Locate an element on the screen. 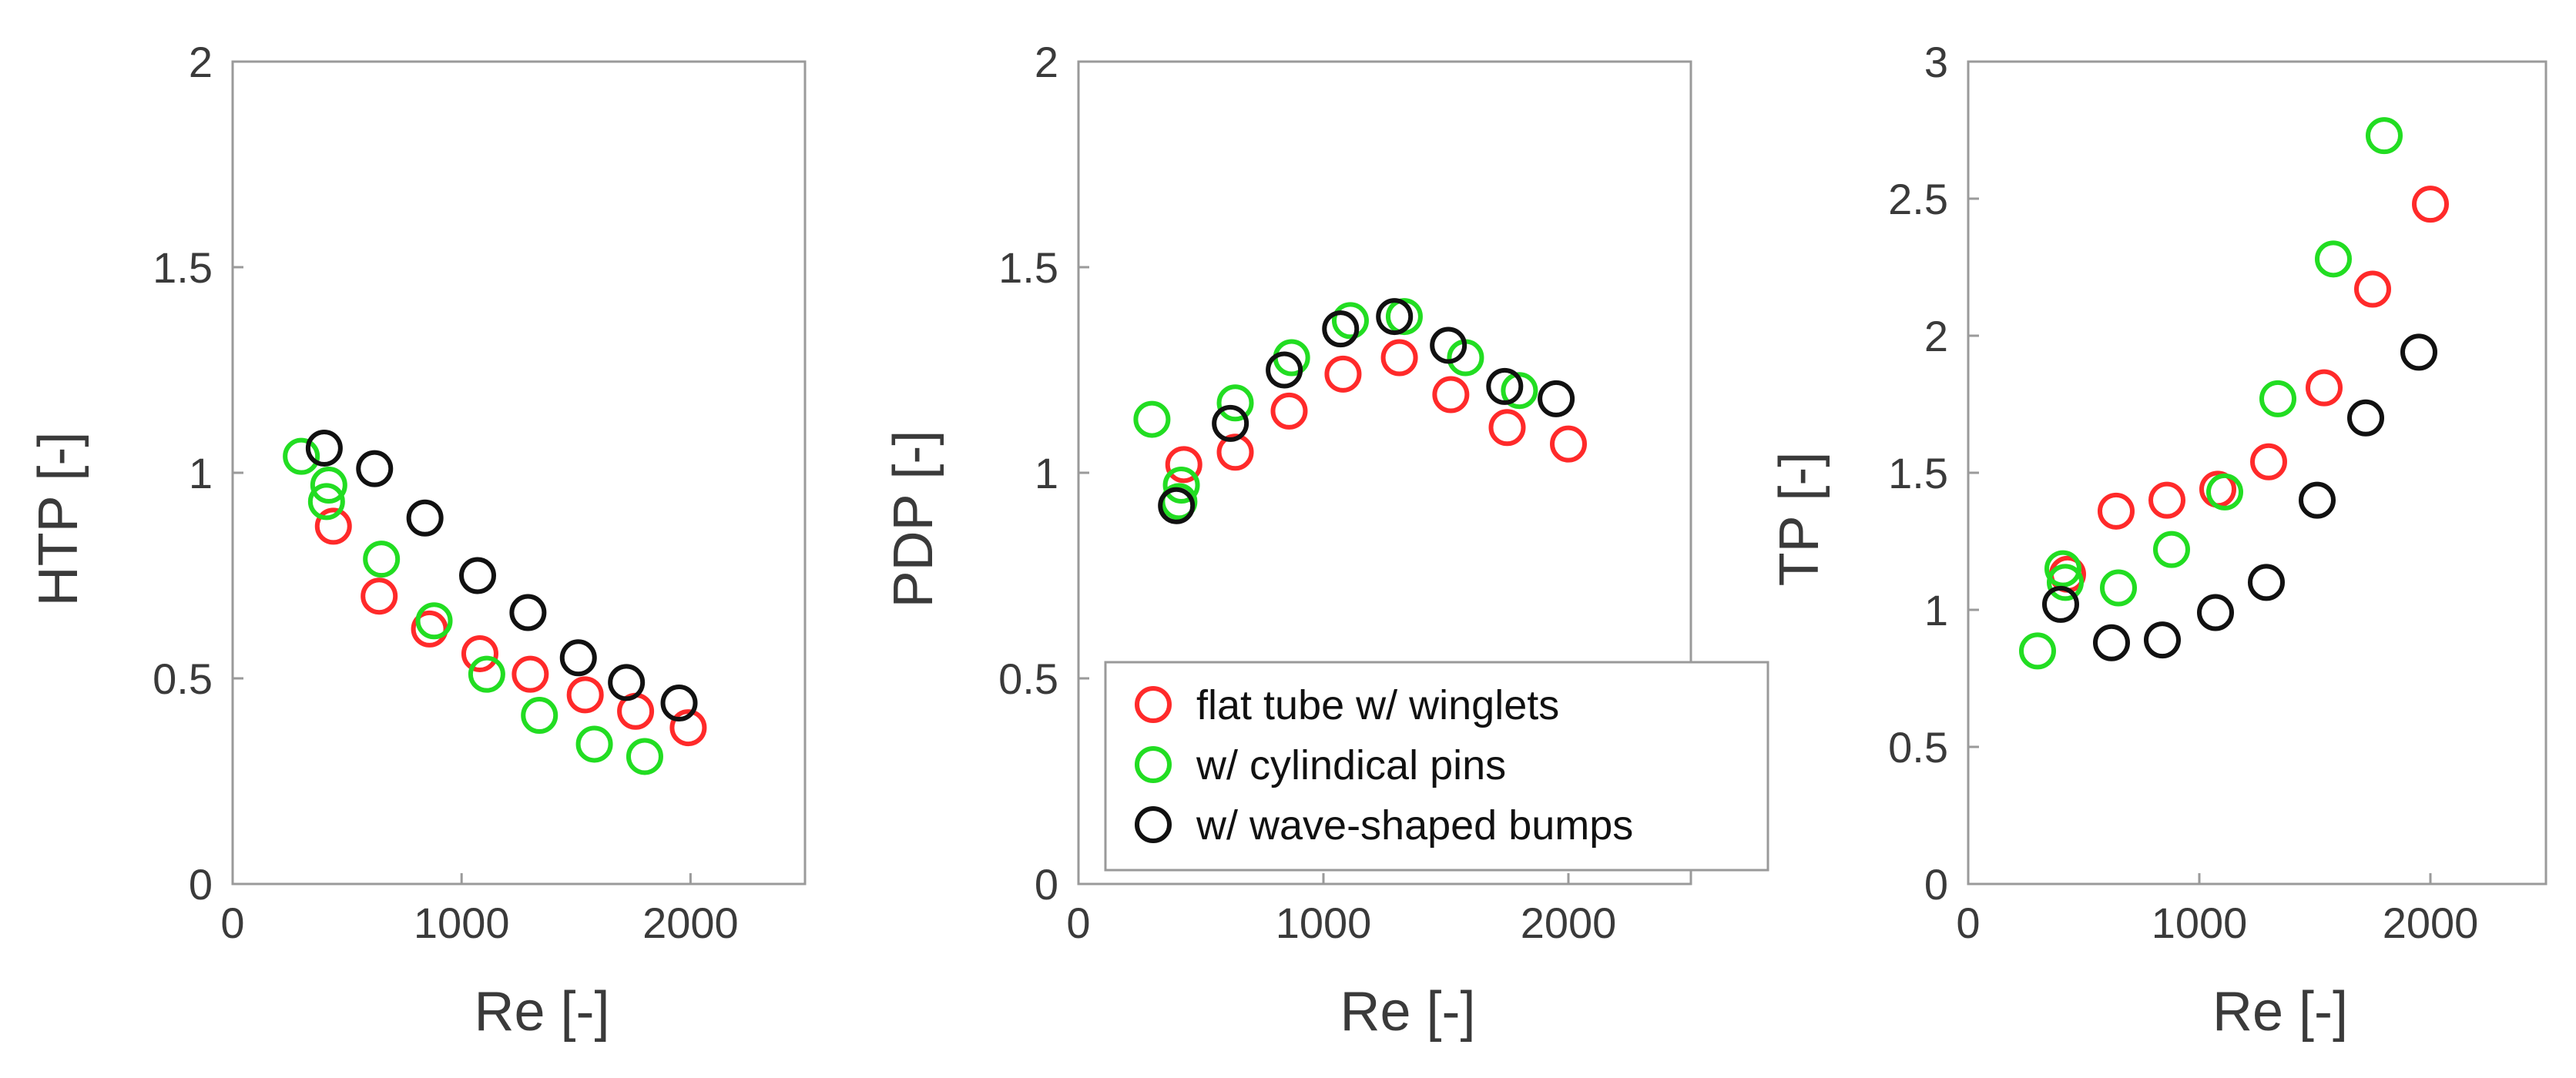 This screenshot has height=1078, width=2576. legend-box is located at coordinates (1436, 766).